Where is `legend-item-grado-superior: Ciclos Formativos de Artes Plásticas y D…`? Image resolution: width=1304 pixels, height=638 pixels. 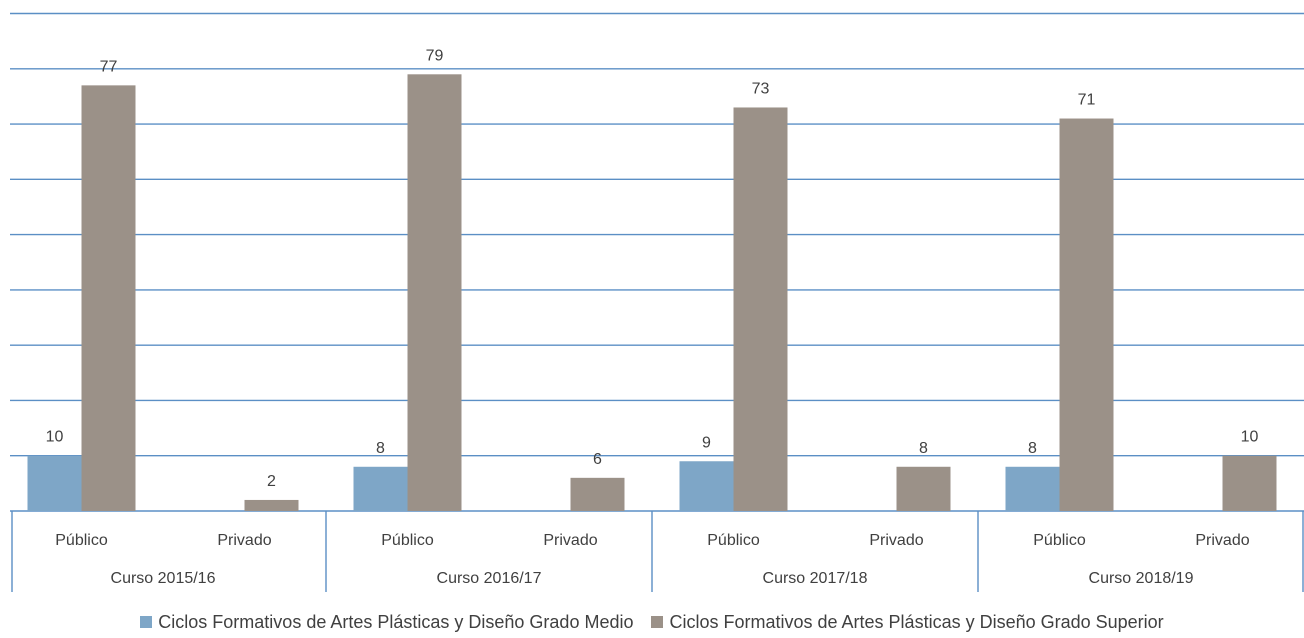
legend-item-grado-superior: Ciclos Formativos de Artes Plásticas y D… is located at coordinates (907, 622).